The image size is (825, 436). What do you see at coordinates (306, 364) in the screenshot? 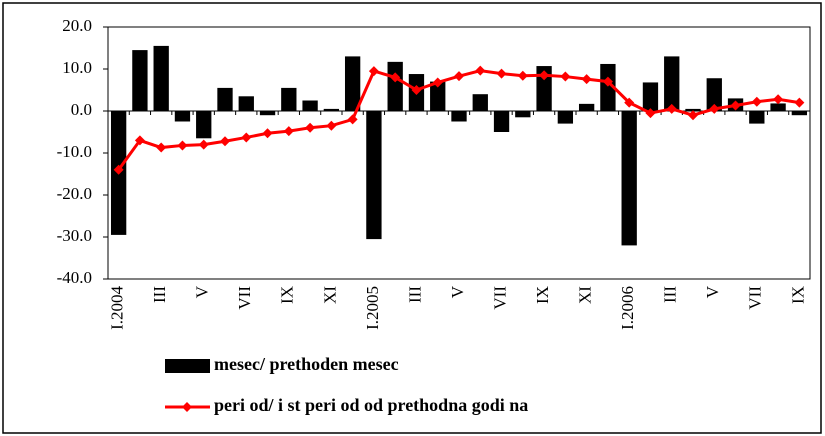
I see `legend-label: mesec/ prethoden mesec` at bounding box center [306, 364].